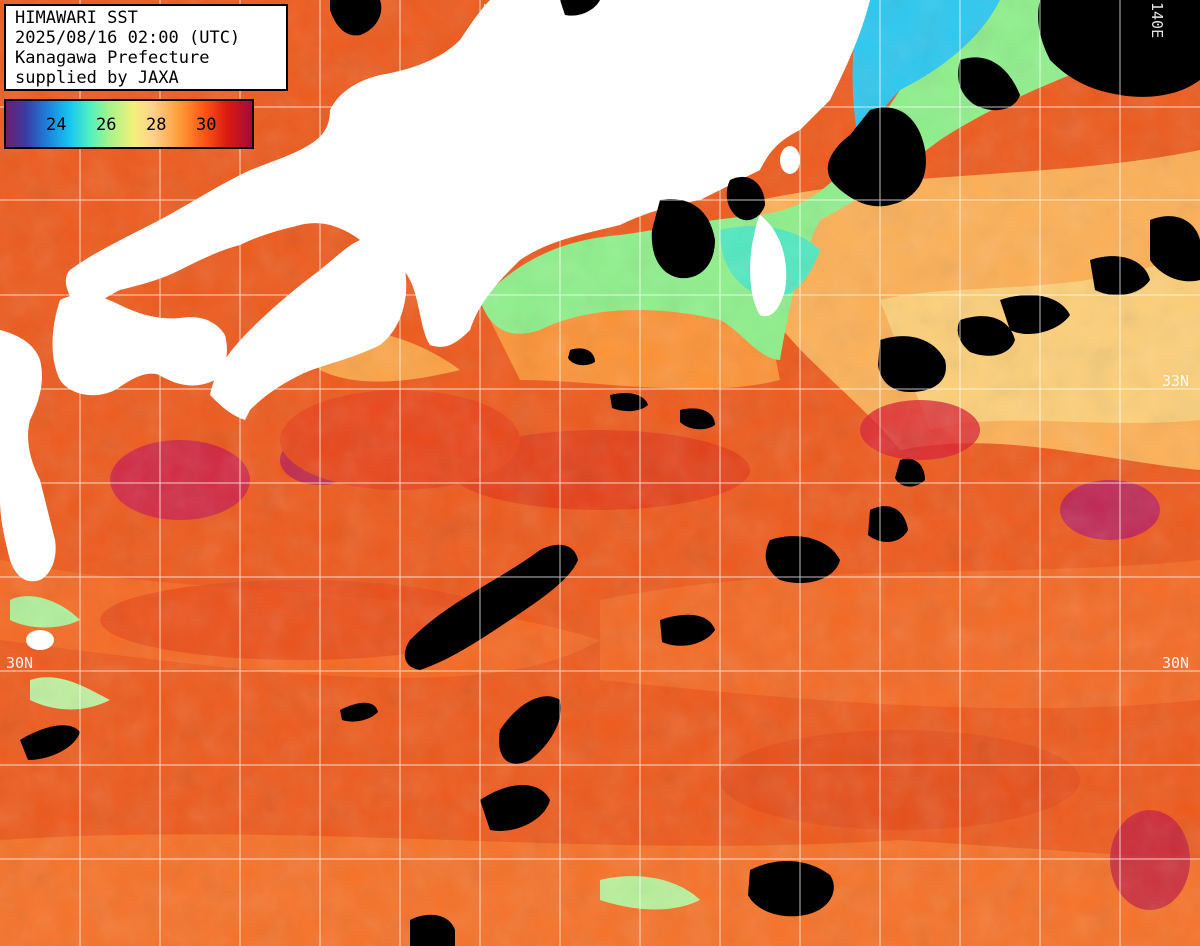 This screenshot has width=1200, height=946. What do you see at coordinates (308, 330) in the screenshot?
I see `kii-peninsula` at bounding box center [308, 330].